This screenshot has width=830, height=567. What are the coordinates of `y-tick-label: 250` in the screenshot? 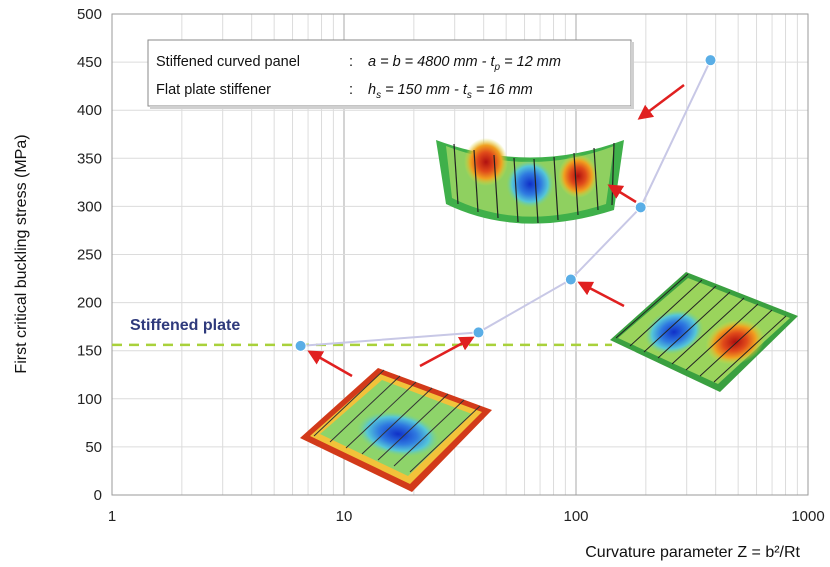 It's located at (89, 255).